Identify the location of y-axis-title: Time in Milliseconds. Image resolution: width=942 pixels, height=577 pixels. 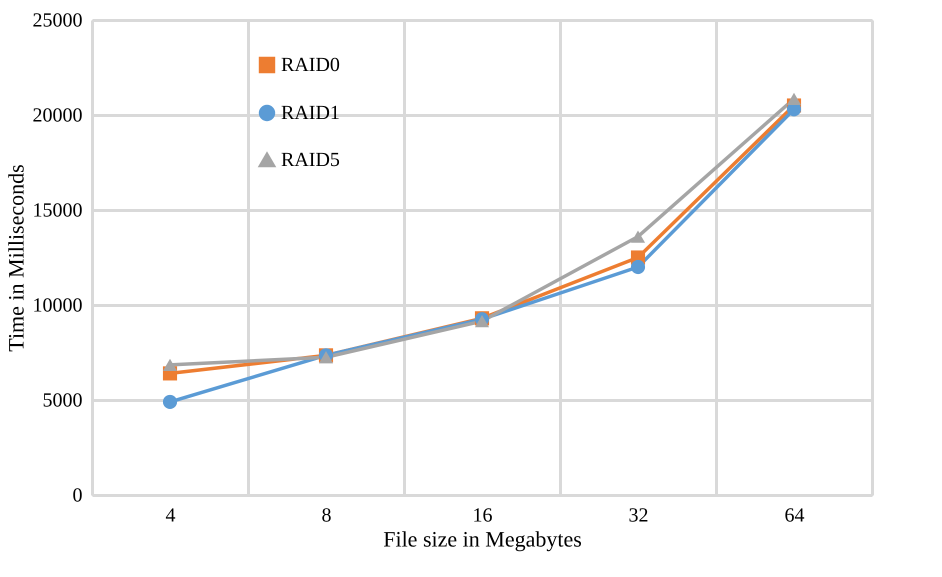
(16, 258).